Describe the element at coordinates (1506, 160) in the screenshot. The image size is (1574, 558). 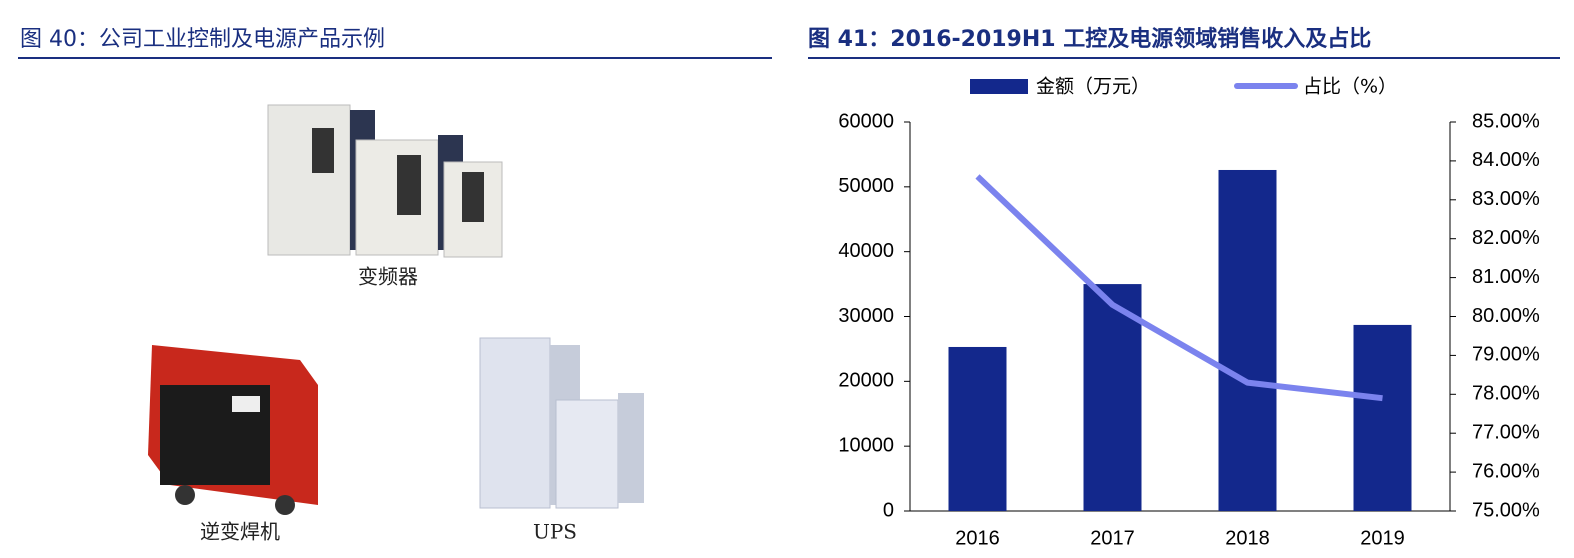
I see `y2-tick-label: 84.00%` at that location.